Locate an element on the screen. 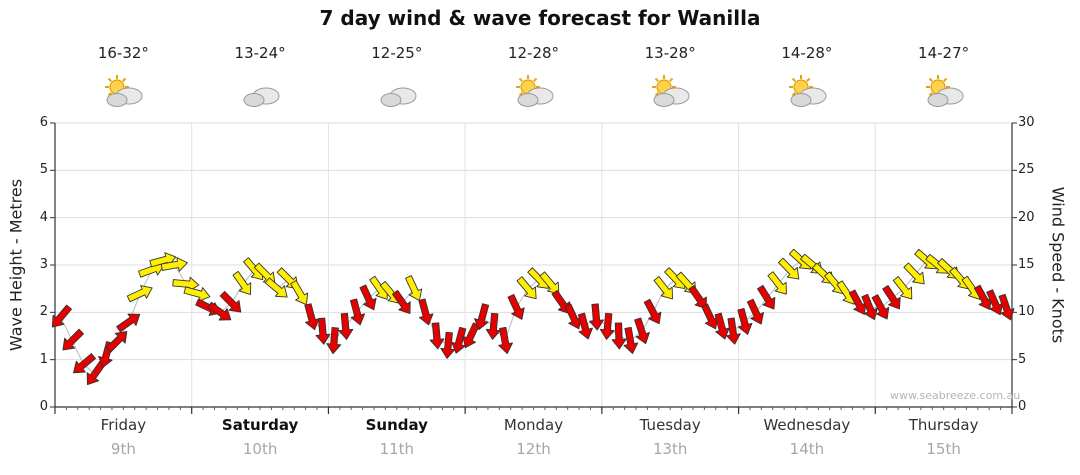 The image size is (1080, 475). day-name-label: Wednesday is located at coordinates (807, 425).